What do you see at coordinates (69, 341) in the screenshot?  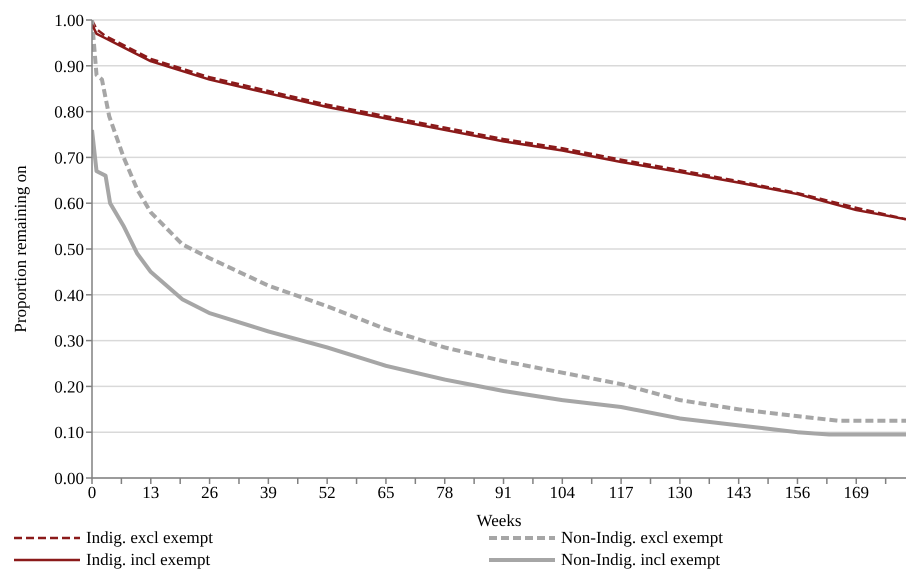 I see `y-tick-label: 0.30` at bounding box center [69, 341].